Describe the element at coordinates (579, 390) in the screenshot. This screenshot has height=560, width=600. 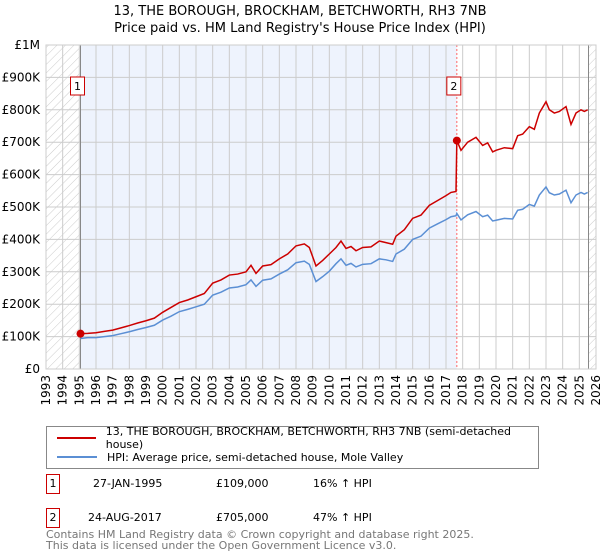
I see `x-tick-label: 2025` at that location.